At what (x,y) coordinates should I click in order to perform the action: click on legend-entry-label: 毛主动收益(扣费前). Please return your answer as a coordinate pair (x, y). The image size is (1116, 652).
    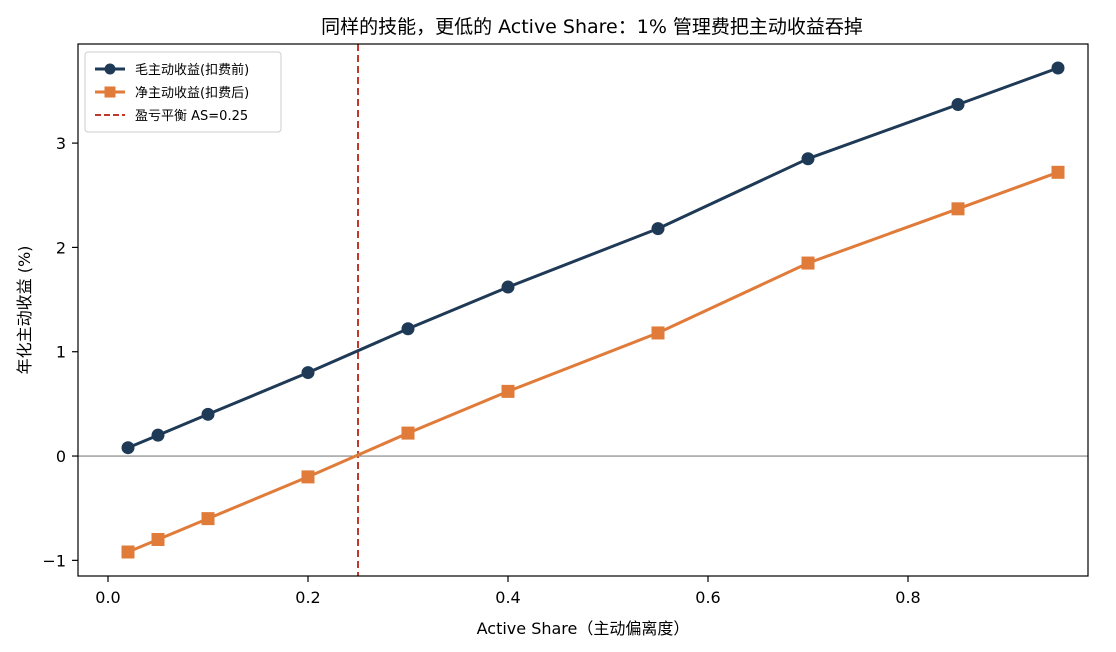
    Looking at the image, I should click on (192, 70).